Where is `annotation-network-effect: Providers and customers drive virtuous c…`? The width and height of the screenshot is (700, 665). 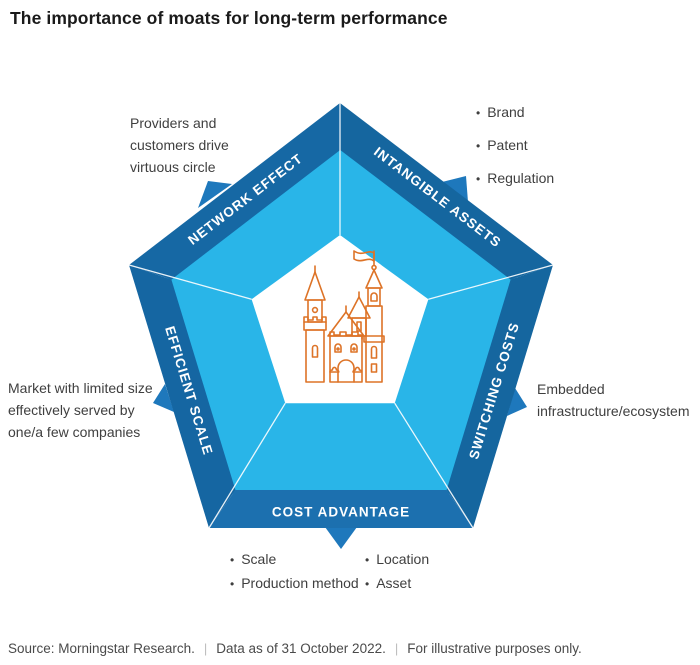 annotation-network-effect: Providers and customers drive virtuous c… is located at coordinates (179, 145).